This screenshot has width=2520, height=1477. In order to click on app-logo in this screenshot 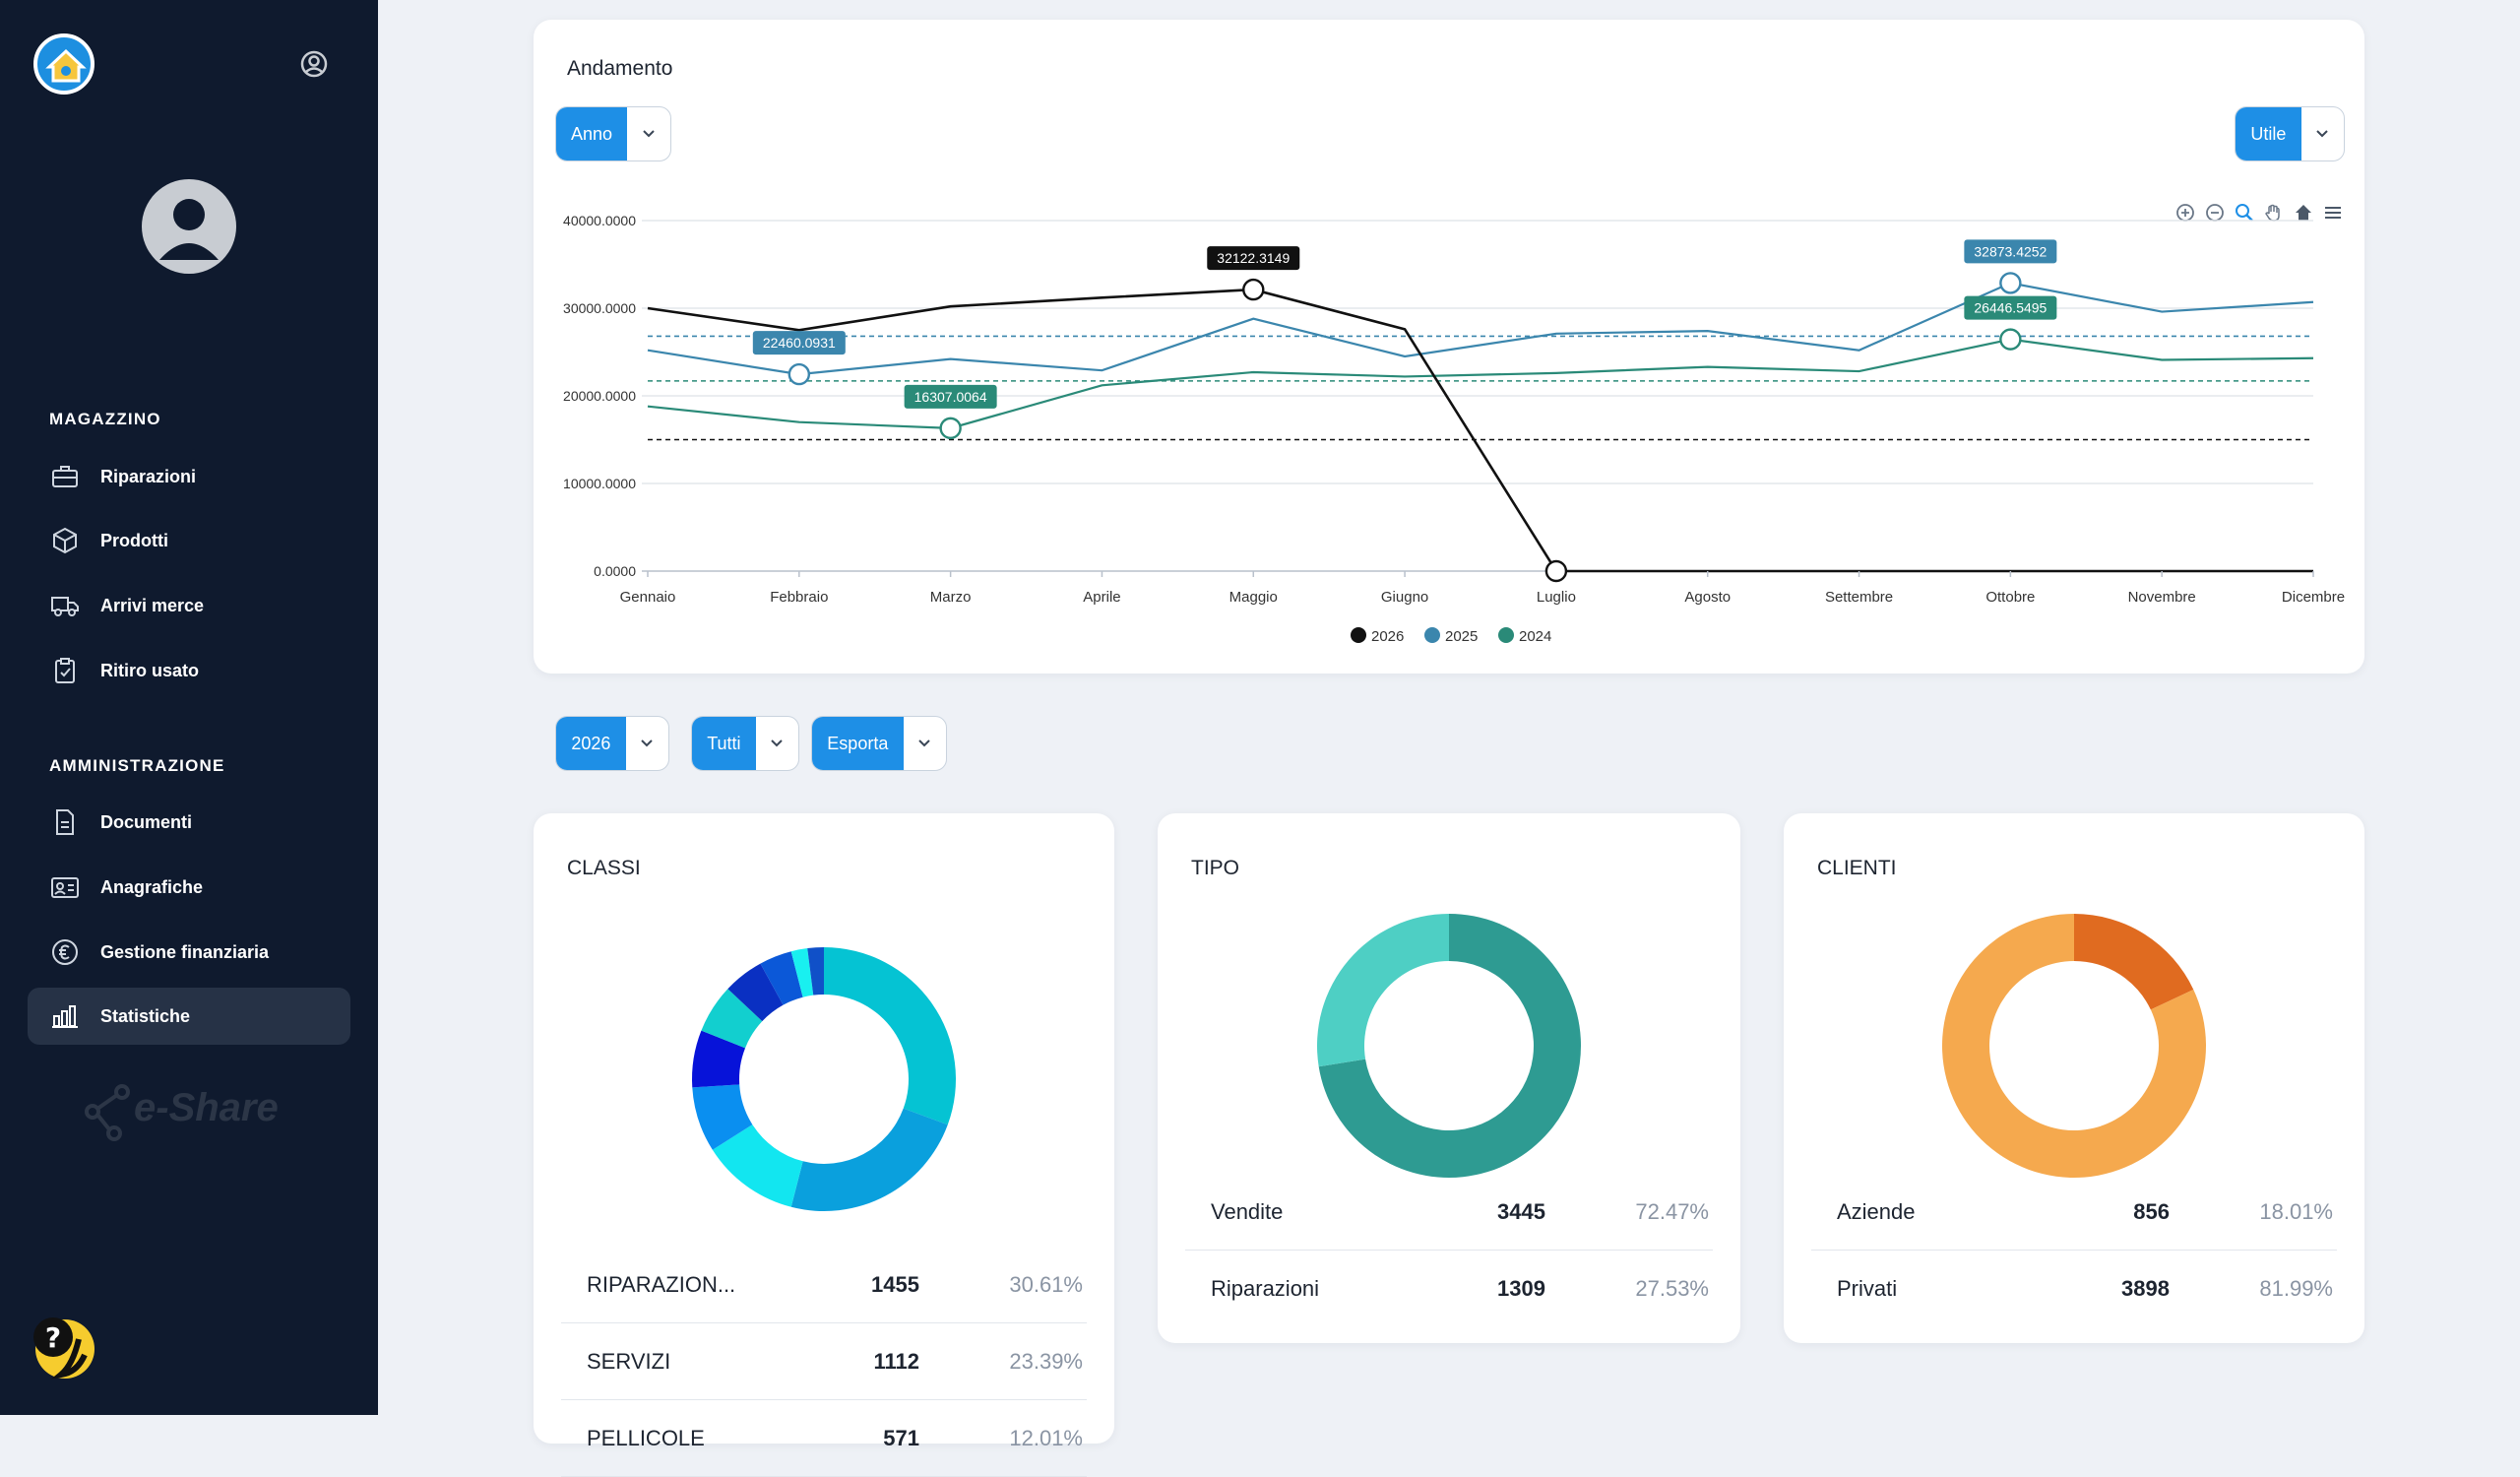, I will do `click(63, 64)`.